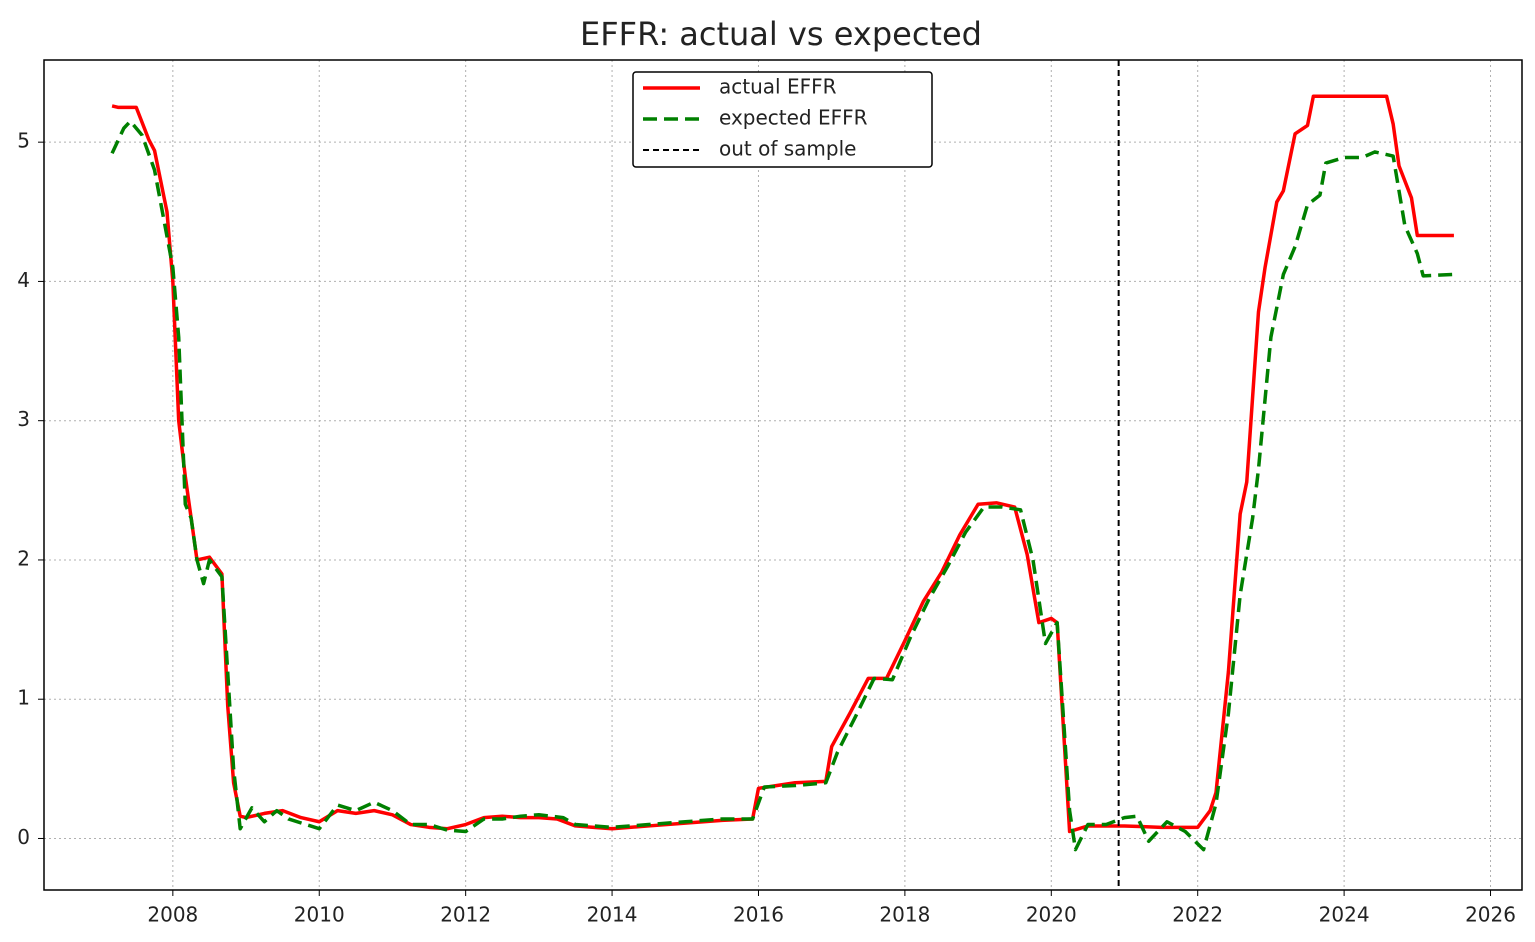  I want to click on legend-box, so click(782, 119).